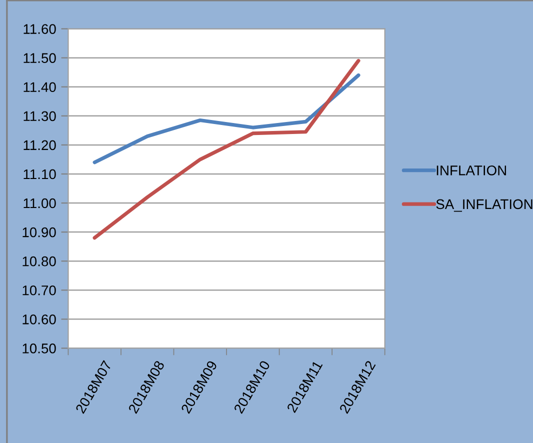  I want to click on y-tick-label: 11.50, so click(40, 58).